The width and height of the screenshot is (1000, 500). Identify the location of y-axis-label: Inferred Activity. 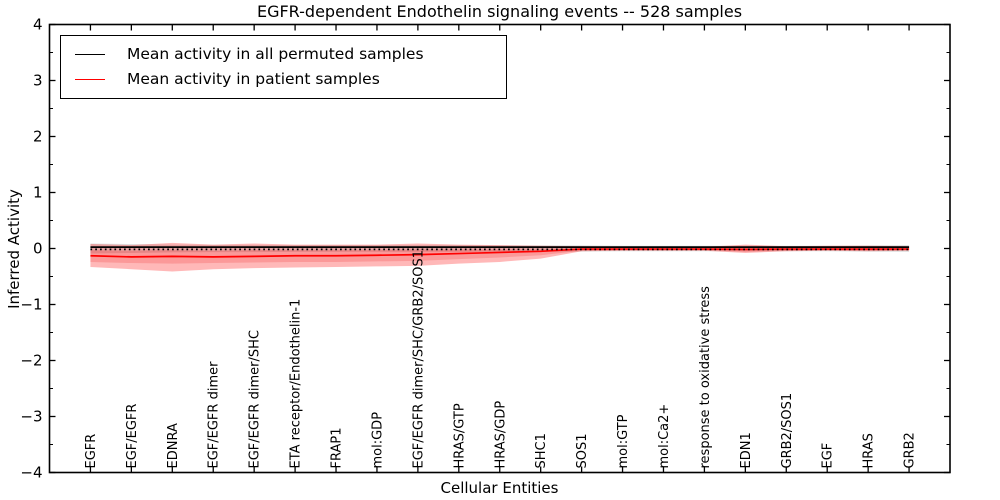
(14, 249).